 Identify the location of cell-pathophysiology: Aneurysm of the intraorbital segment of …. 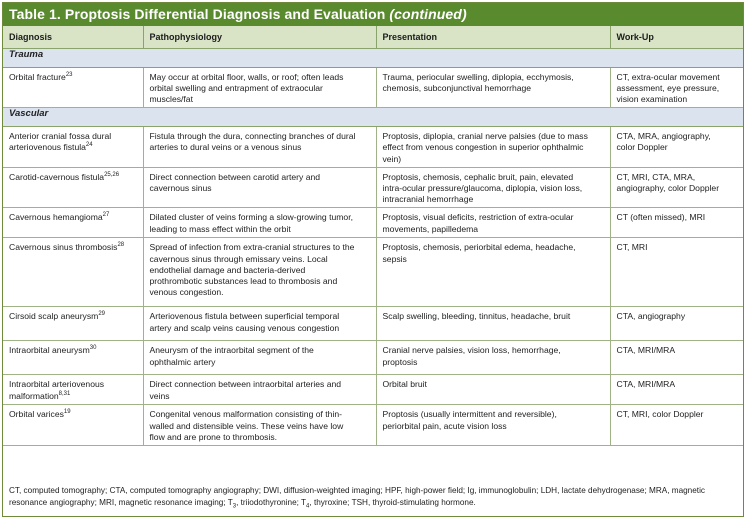
(260, 358).